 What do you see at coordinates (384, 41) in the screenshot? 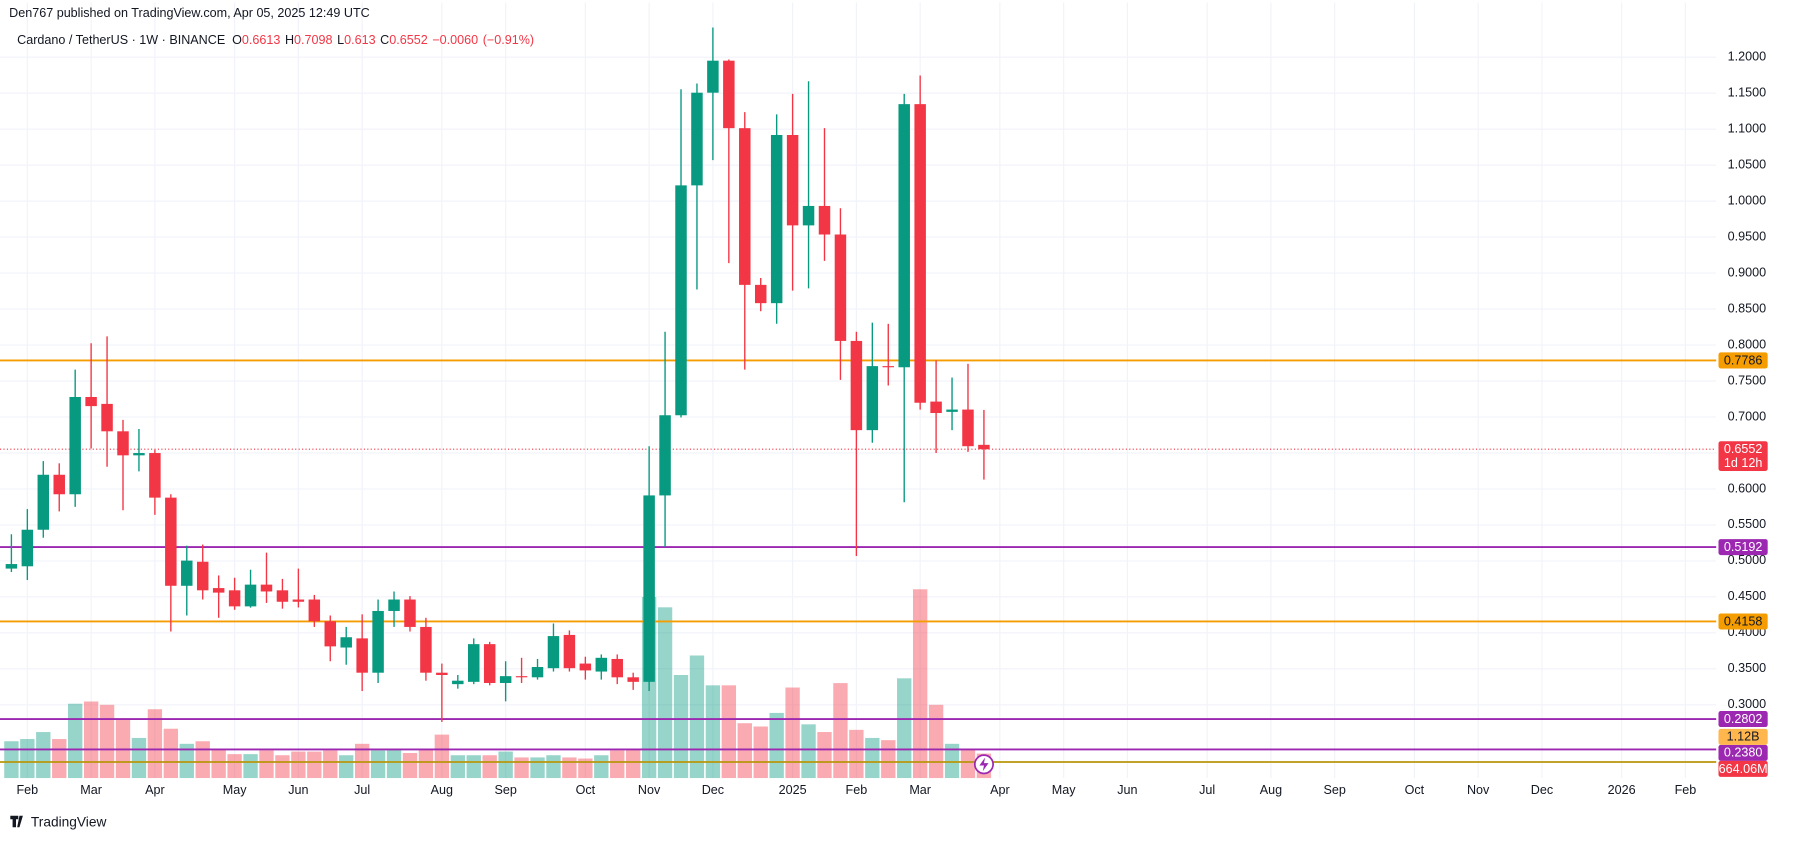
I see `legend-c: C` at bounding box center [384, 41].